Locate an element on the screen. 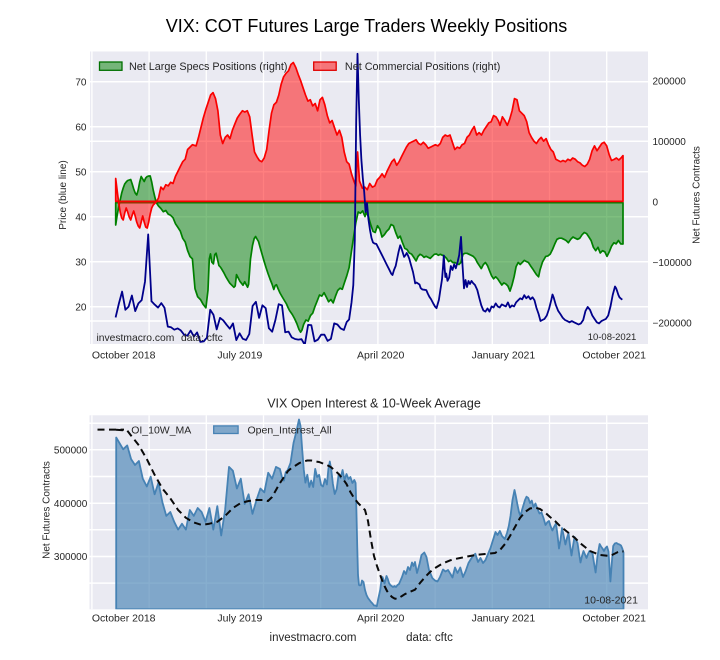 The width and height of the screenshot is (720, 660). svg-text: 100000 is located at coordinates (670, 142).